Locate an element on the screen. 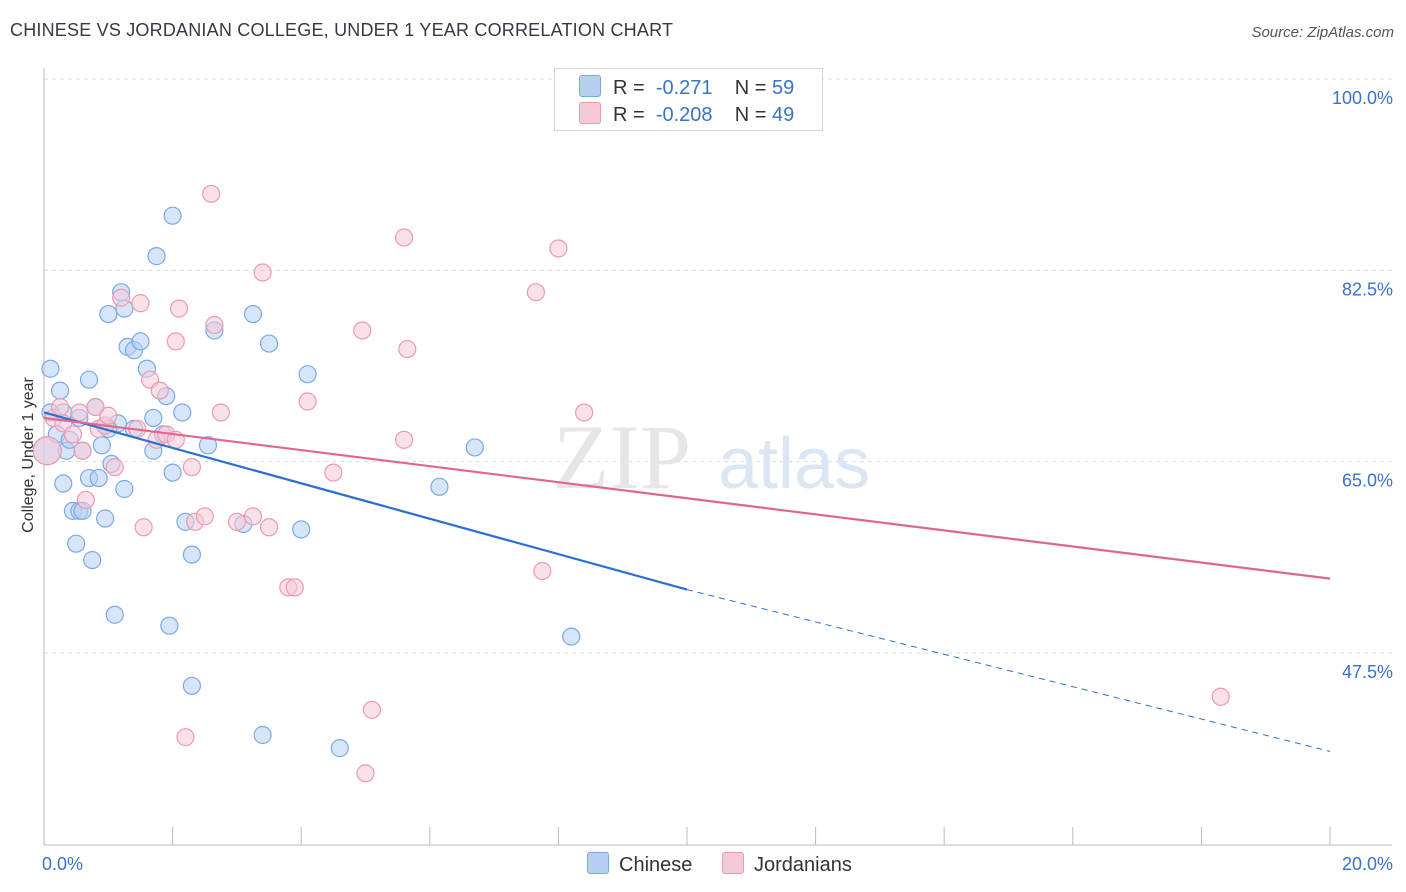 The height and width of the screenshot is (892, 1406). legend-row-chinese: R = -0.271 N = 59 is located at coordinates (686, 87).